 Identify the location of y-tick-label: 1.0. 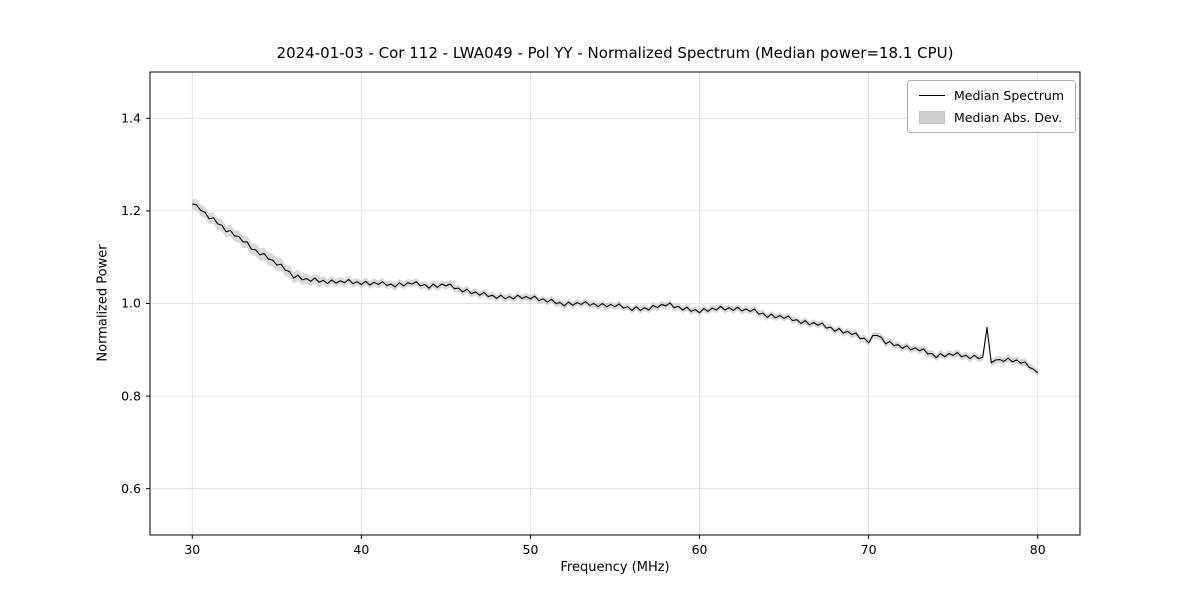
(131, 303).